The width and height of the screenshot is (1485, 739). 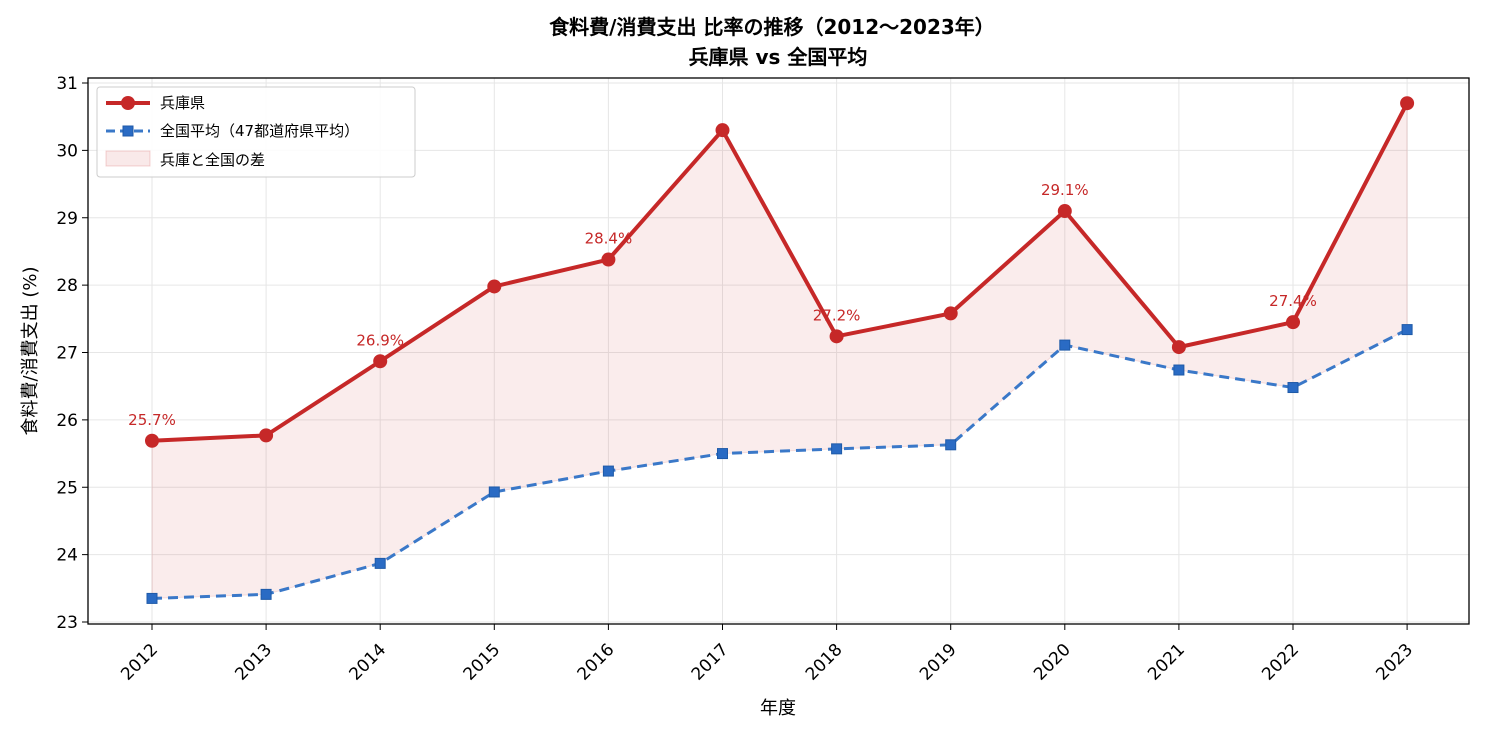 What do you see at coordinates (67, 151) in the screenshot?
I see `y-tick-label: 30` at bounding box center [67, 151].